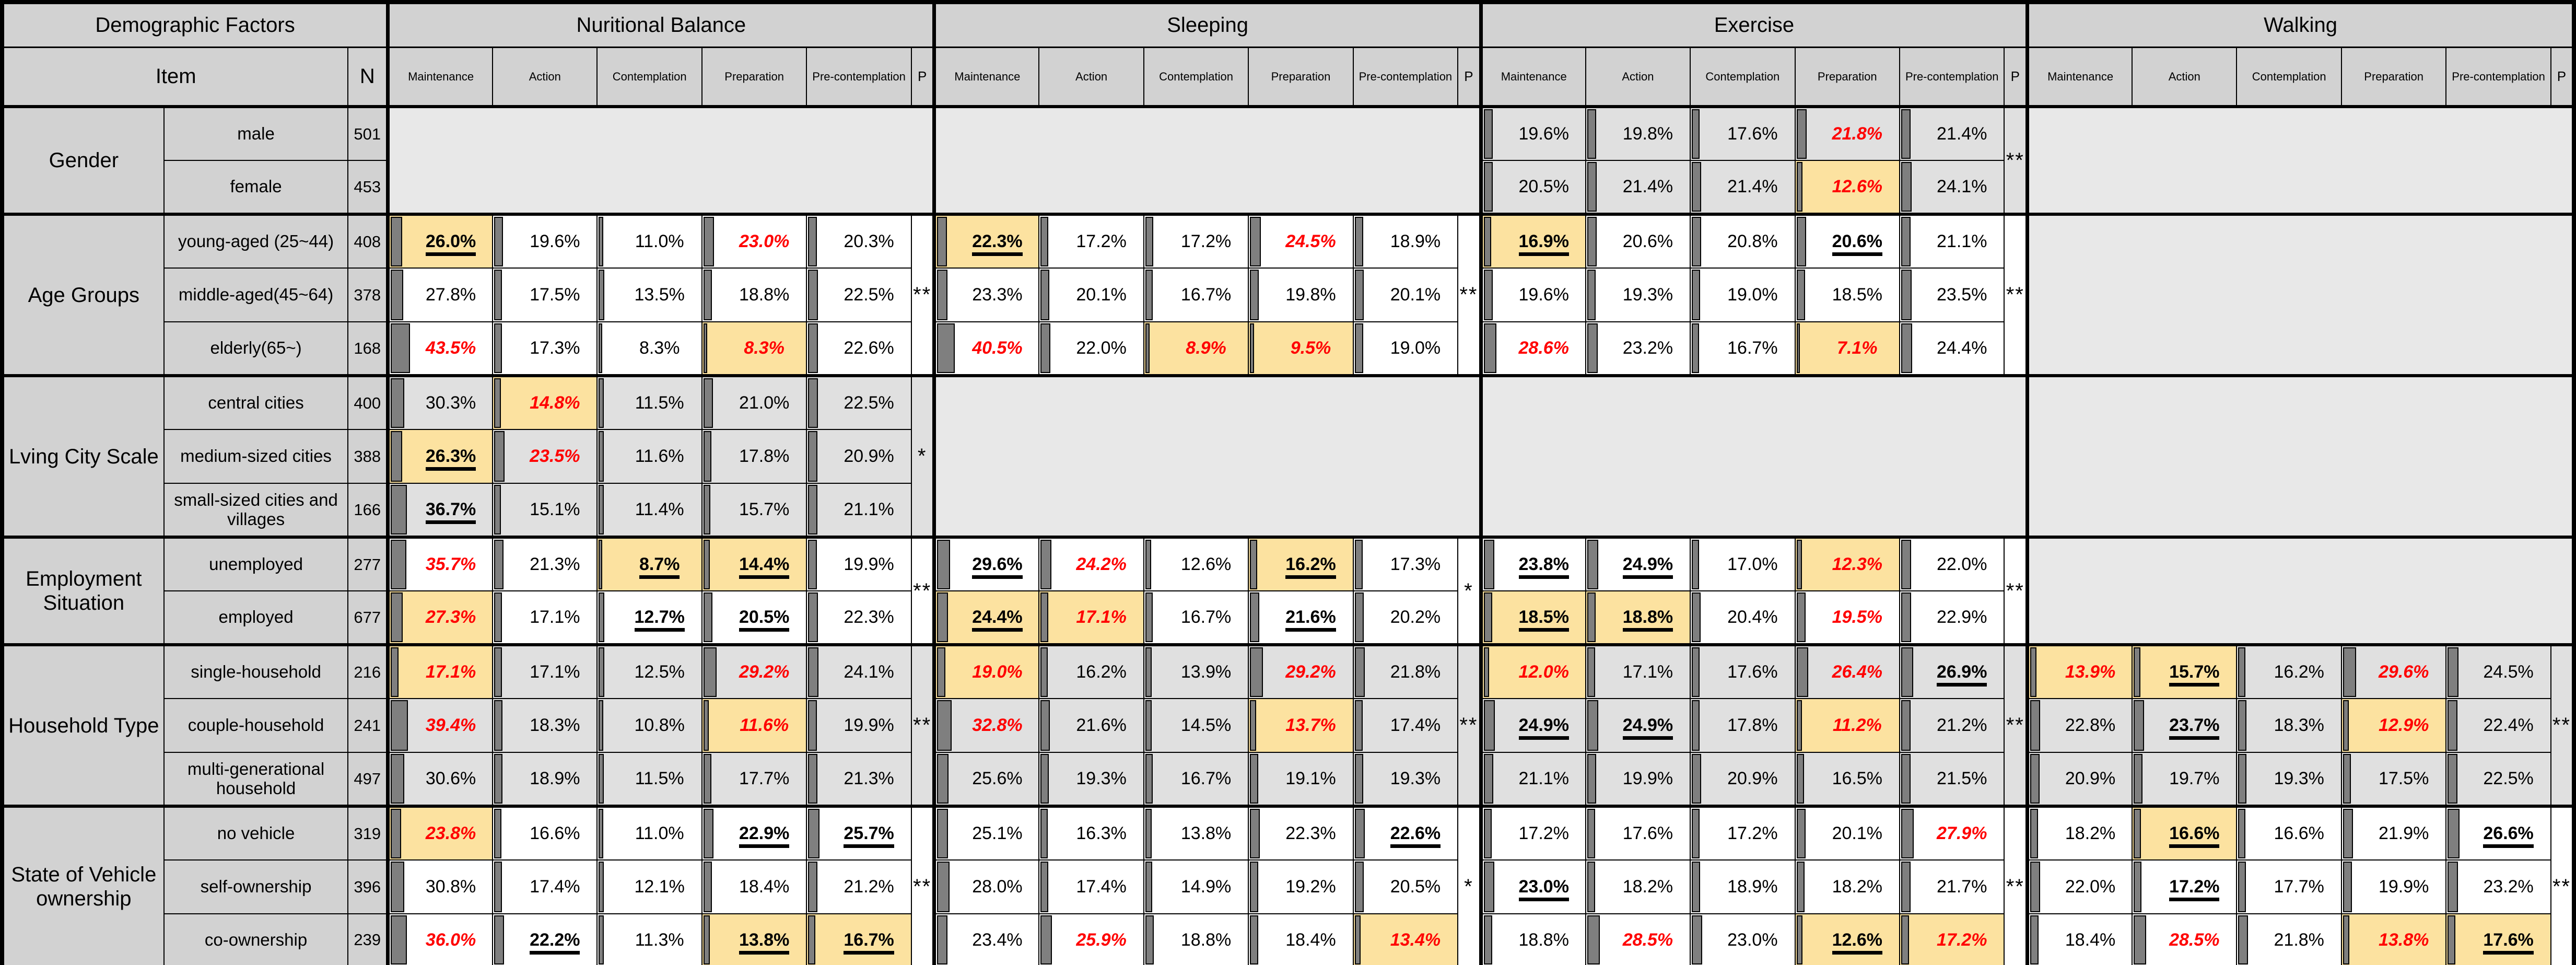 The height and width of the screenshot is (965, 2576). I want to click on value-text: 17.1%, so click(555, 617).